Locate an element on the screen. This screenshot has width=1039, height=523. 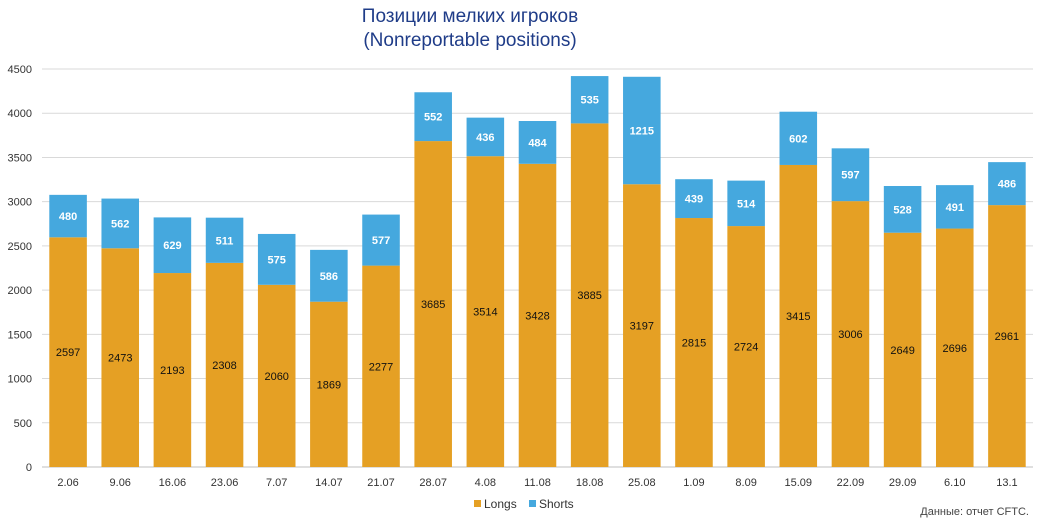
x-tick-label: 8.09 is located at coordinates (745, 483).